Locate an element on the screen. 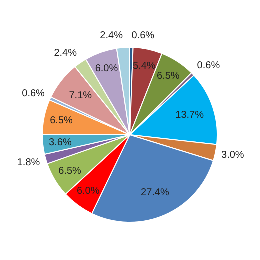 Image resolution: width=260 pixels, height=260 pixels. data-label: 27.4% is located at coordinates (155, 193).